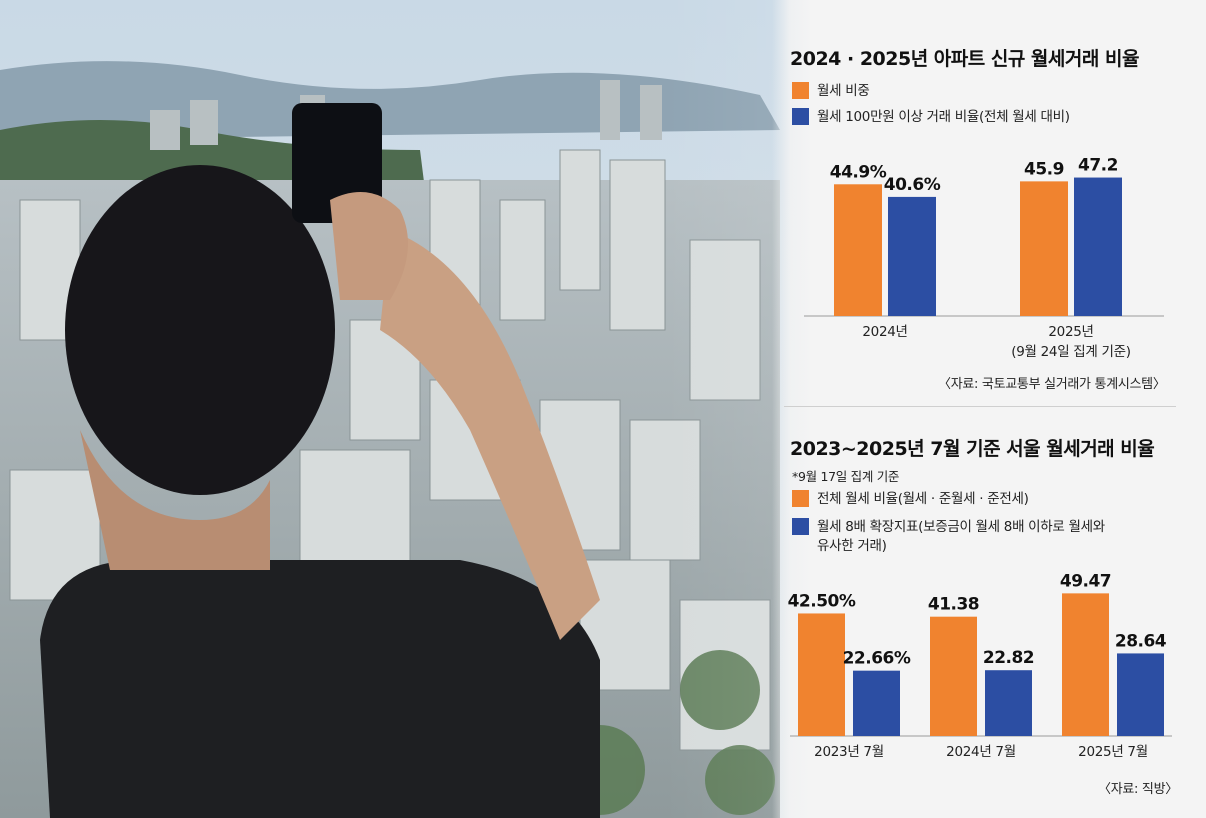 The height and width of the screenshot is (818, 1206). What do you see at coordinates (846, 476) in the screenshot?
I see `bottom-chart-note: *9월 17일 집계 기준` at bounding box center [846, 476].